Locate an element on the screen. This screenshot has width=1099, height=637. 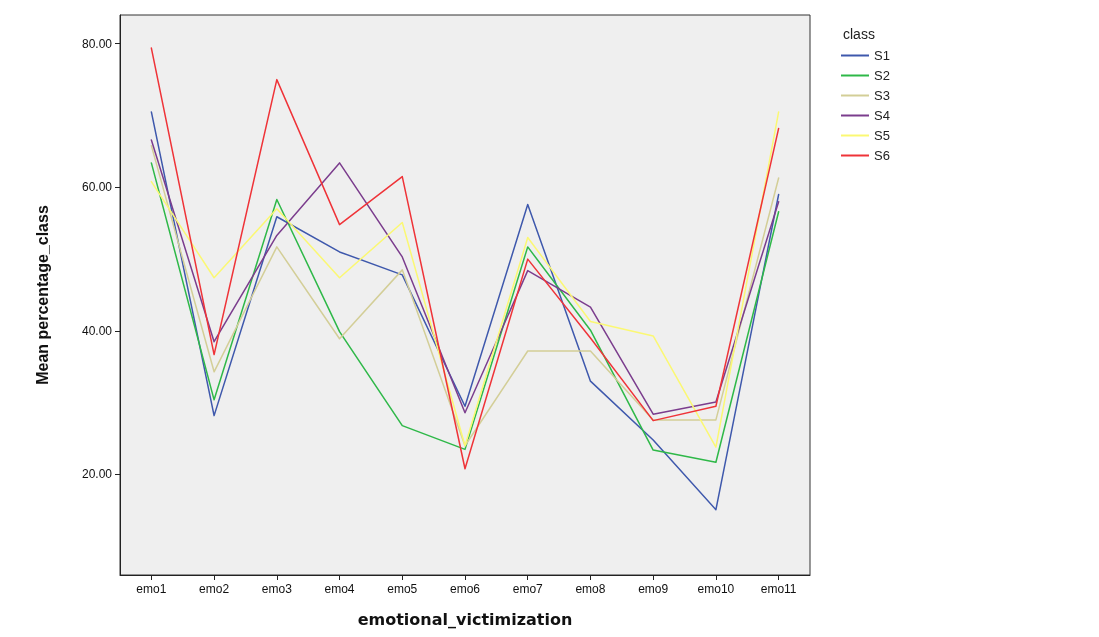
x-tick-label: emo8 is located at coordinates (590, 589).